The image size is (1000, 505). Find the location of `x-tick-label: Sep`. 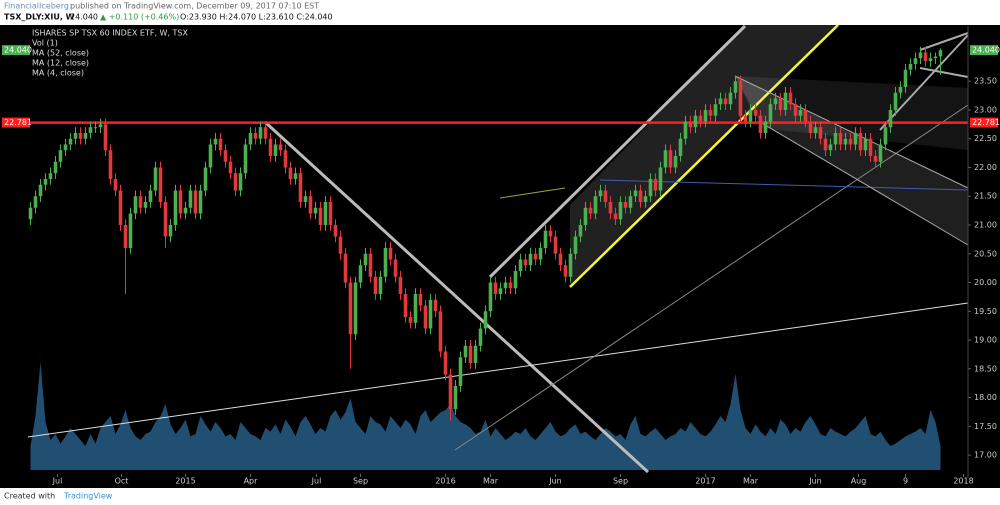

x-tick-label: Sep is located at coordinates (360, 481).